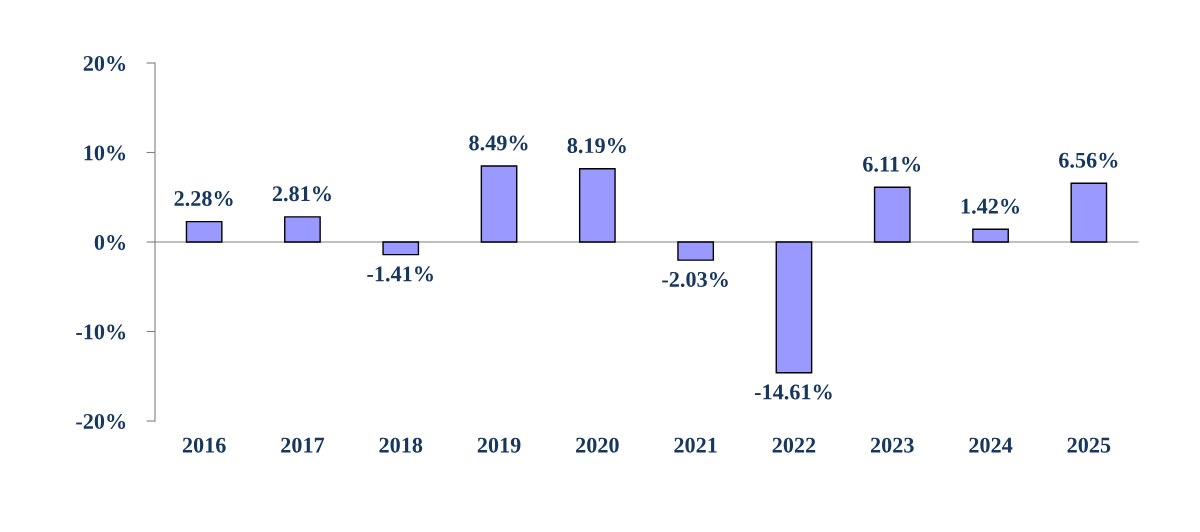 Image resolution: width=1200 pixels, height=532 pixels. I want to click on data-label: 8.19%, so click(596, 146).